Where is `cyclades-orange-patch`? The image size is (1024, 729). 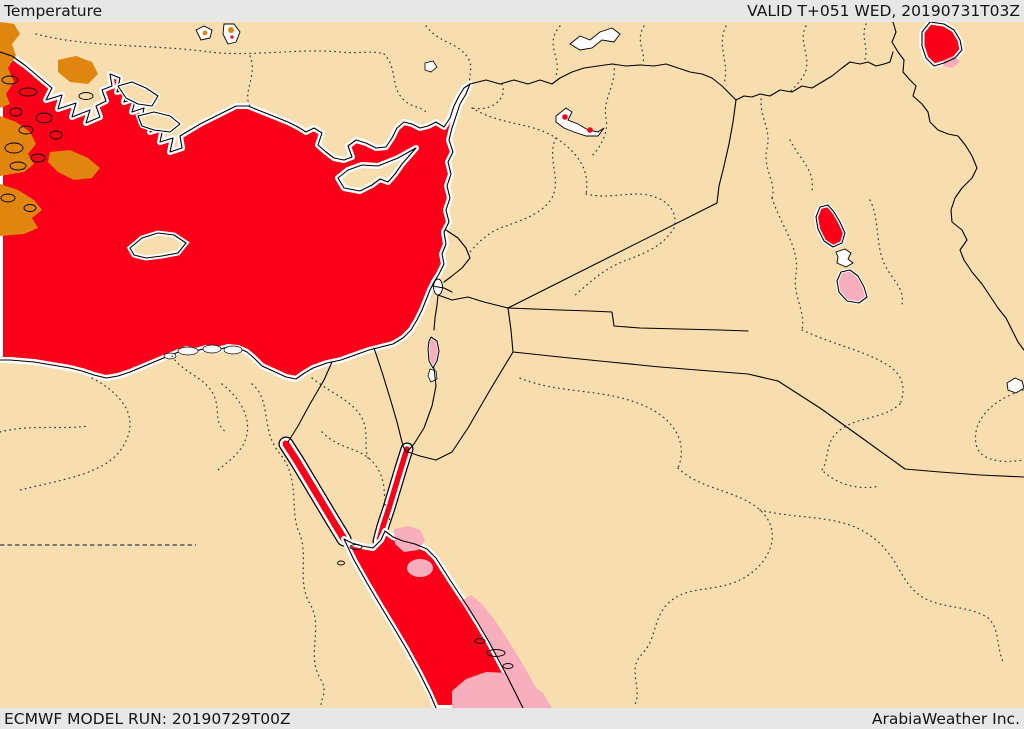 cyclades-orange-patch is located at coordinates (74, 165).